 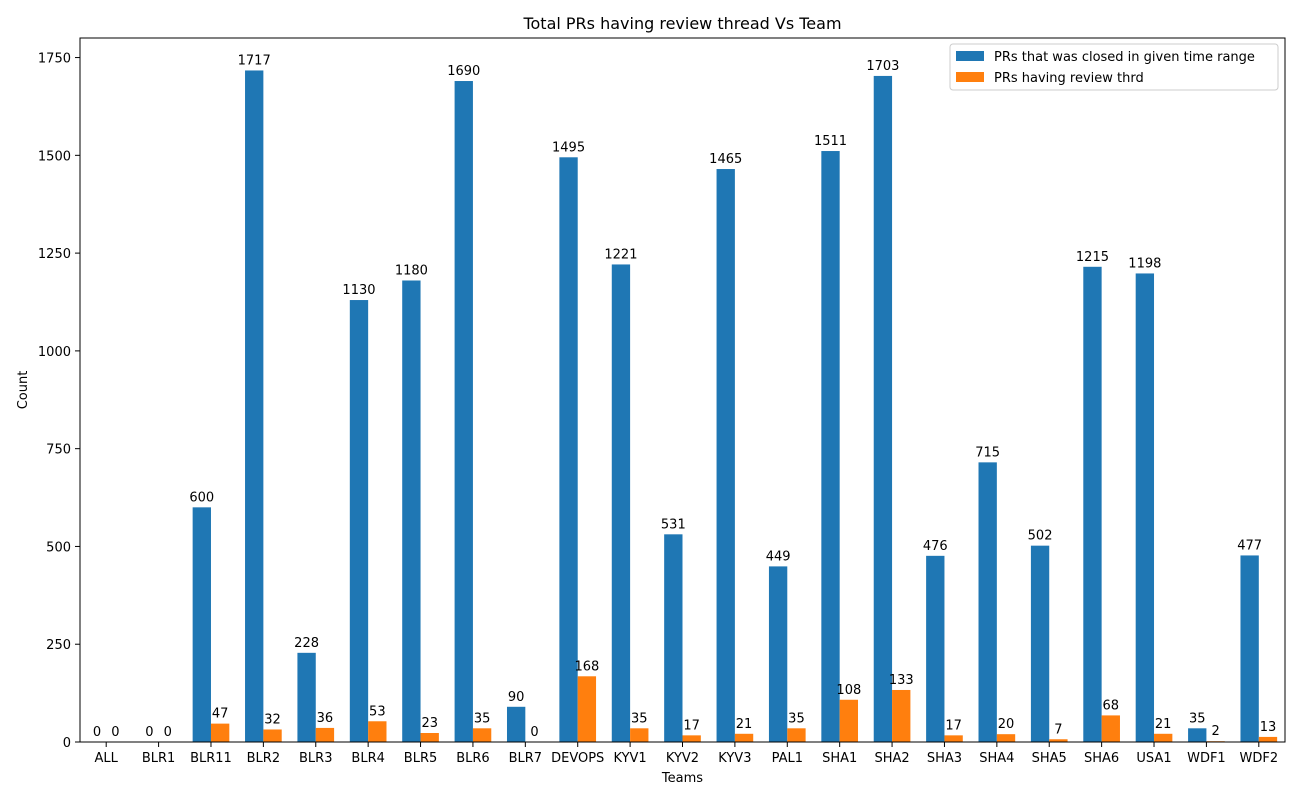 What do you see at coordinates (254, 406) in the screenshot?
I see `bar-series-1-blr2` at bounding box center [254, 406].